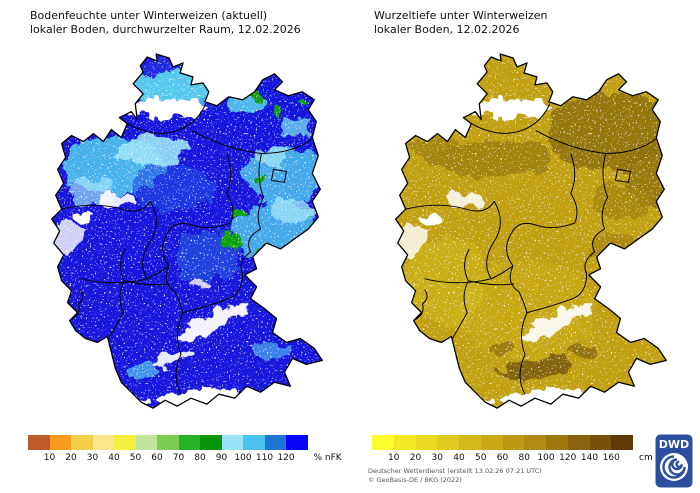  I want to click on cyclone-spiral-icon, so click(674, 467).